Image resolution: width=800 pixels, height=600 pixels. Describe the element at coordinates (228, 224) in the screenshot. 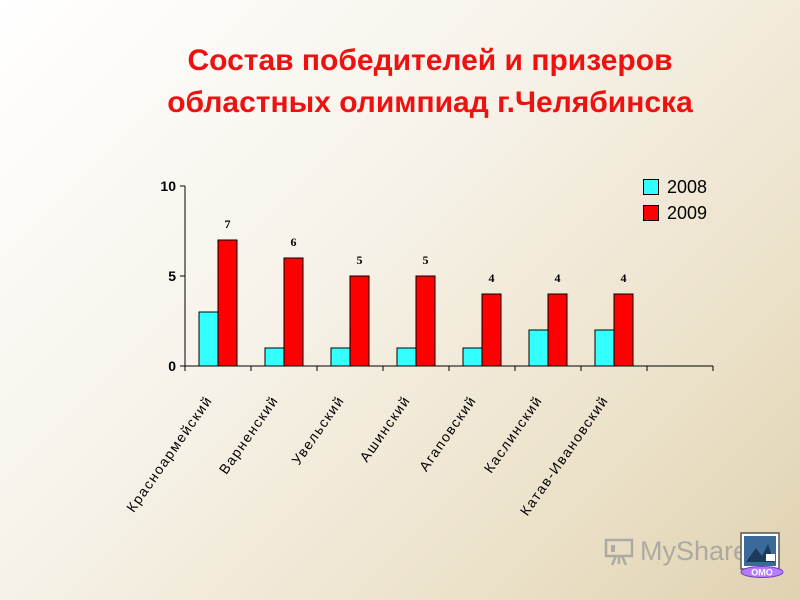

I see `data-label-2009-0: 7` at that location.